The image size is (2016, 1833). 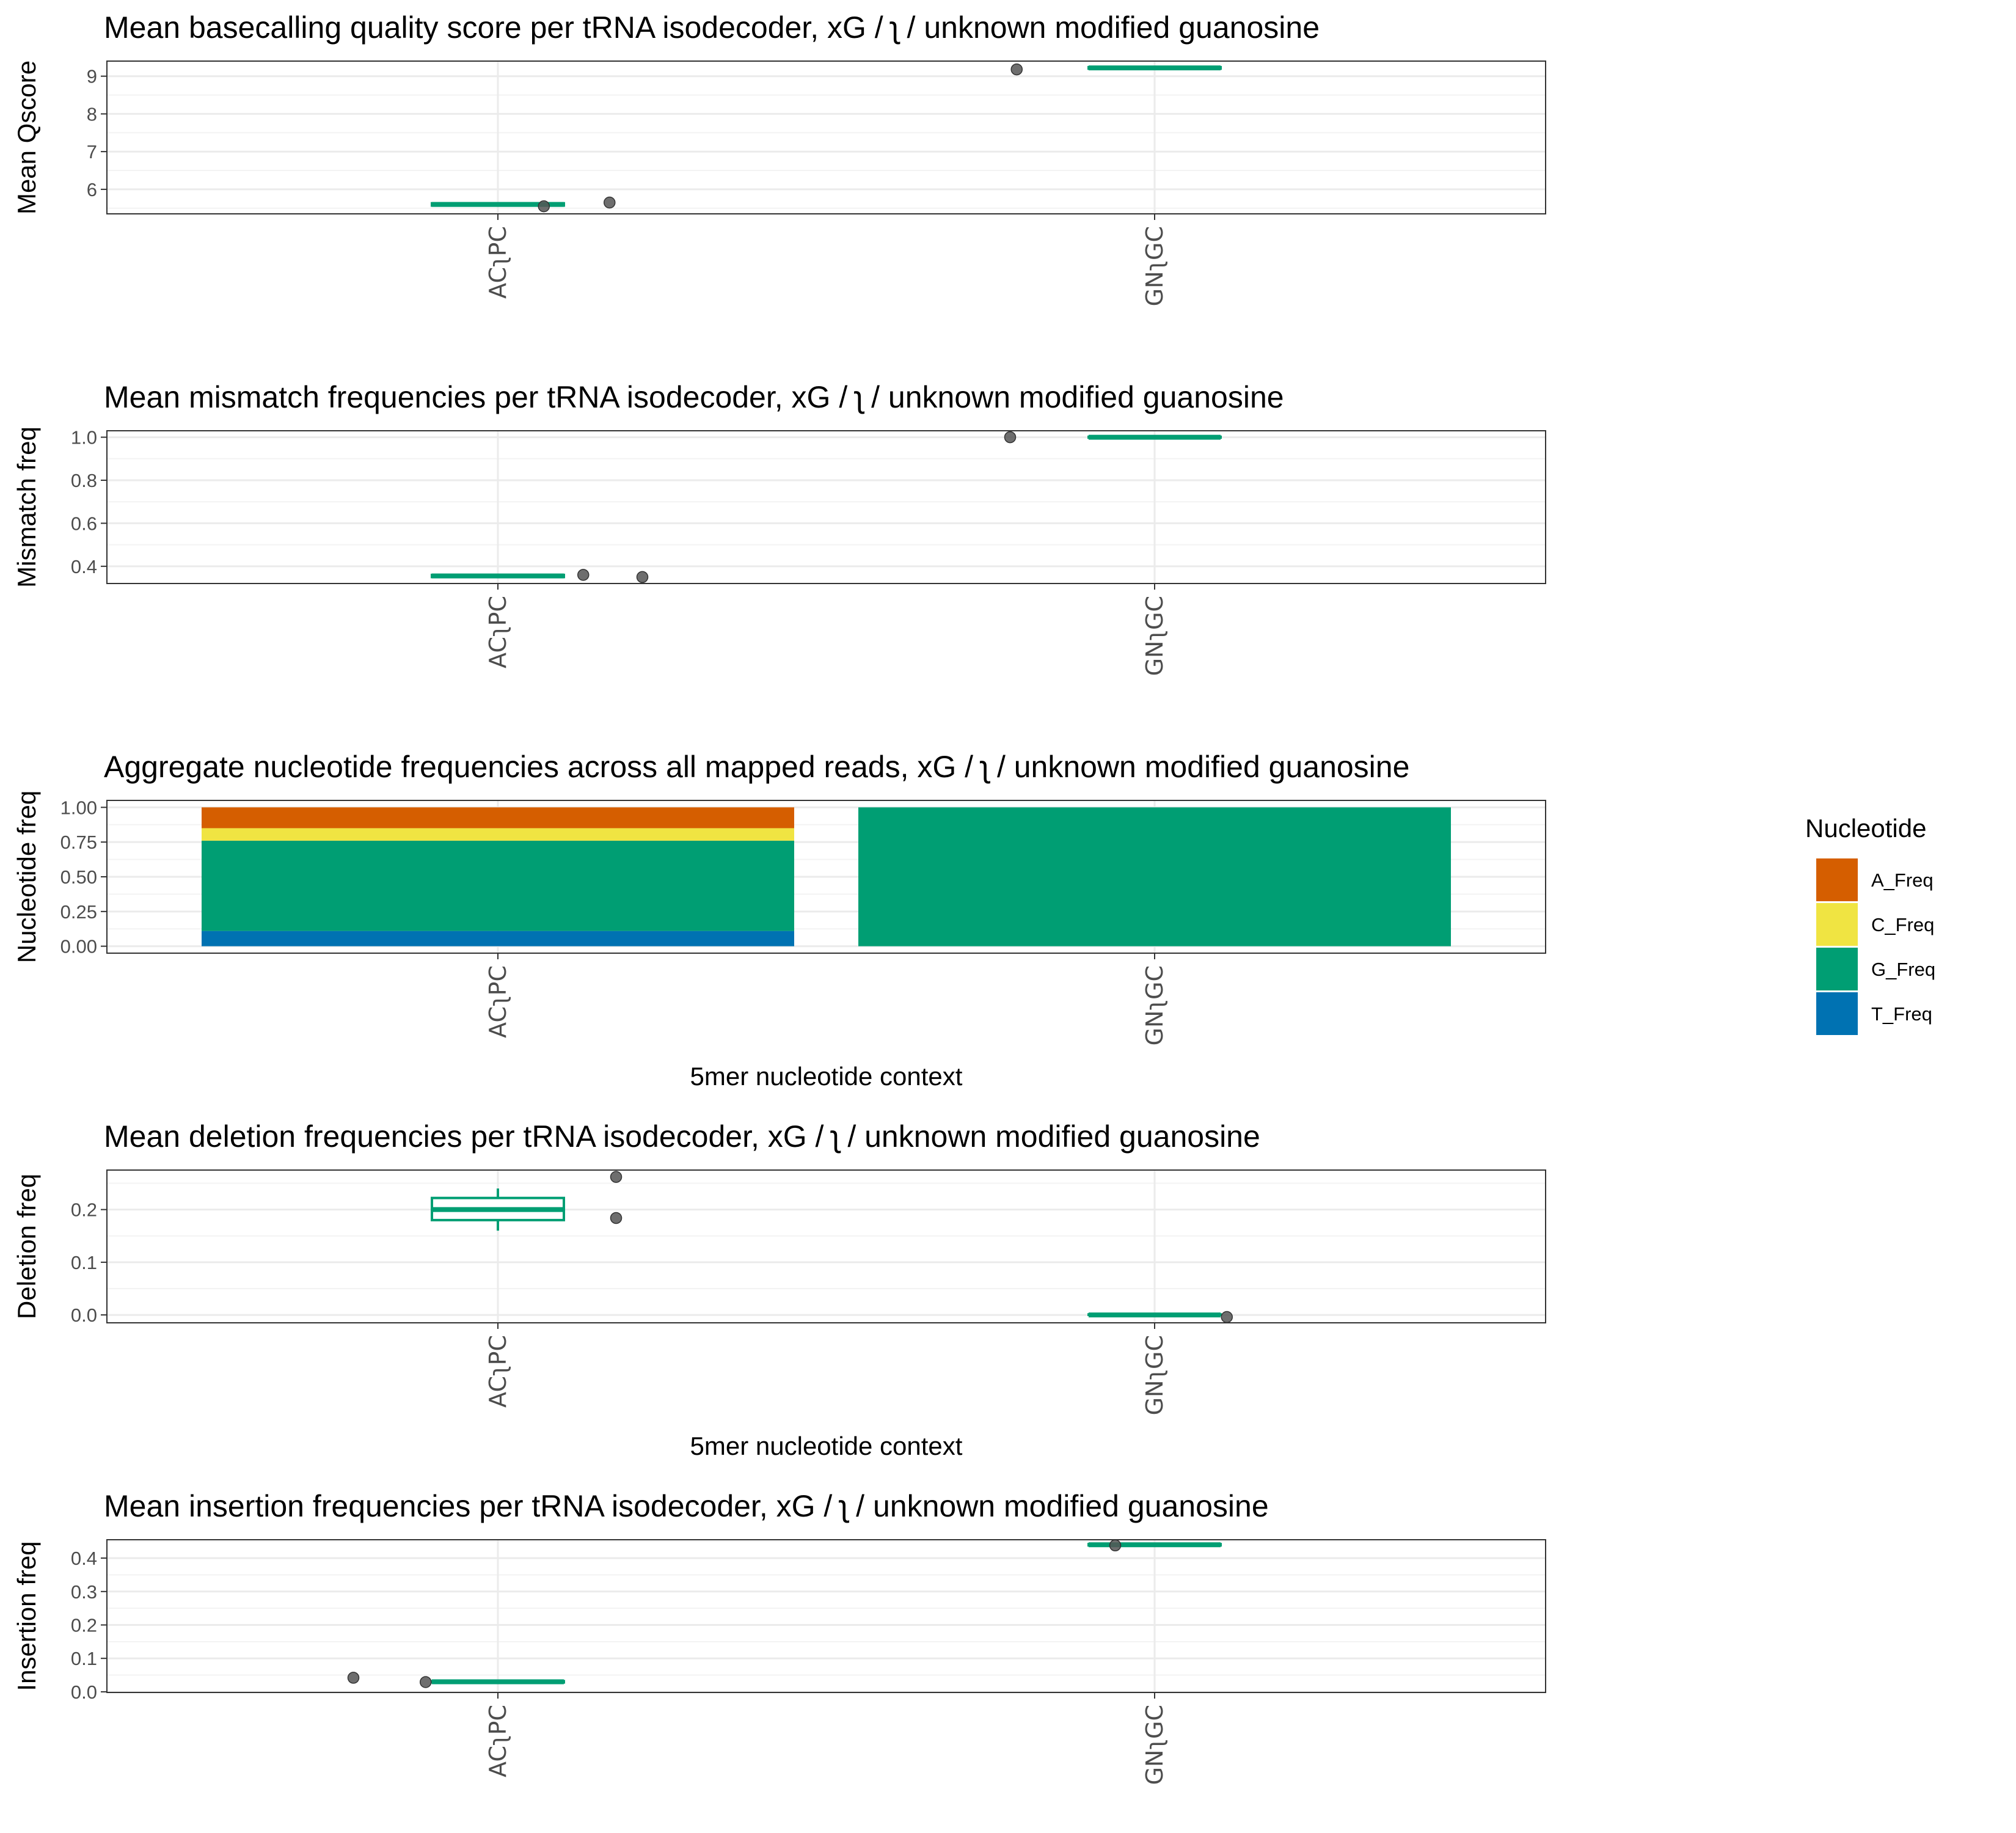 What do you see at coordinates (78, 807) in the screenshot?
I see `y-tick-label: 1.00` at bounding box center [78, 807].